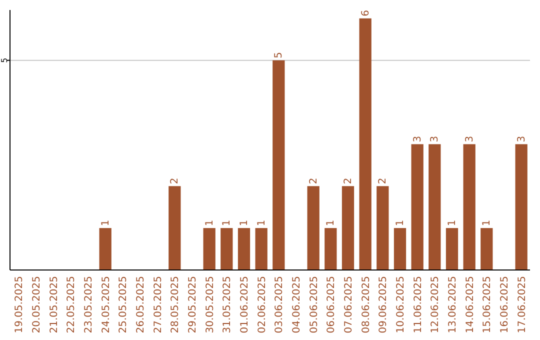 Image resolution: width=540 pixels, height=340 pixels. I want to click on x-tick-label: 11.06.2025, so click(418, 305).